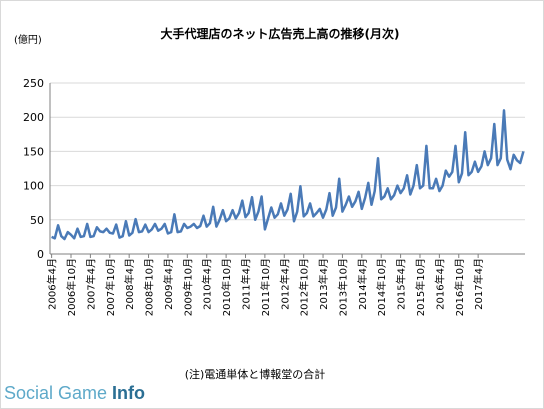 The height and width of the screenshot is (409, 544). Describe the element at coordinates (478, 284) in the screenshot. I see `x-tick-label: 2017年4月` at that location.